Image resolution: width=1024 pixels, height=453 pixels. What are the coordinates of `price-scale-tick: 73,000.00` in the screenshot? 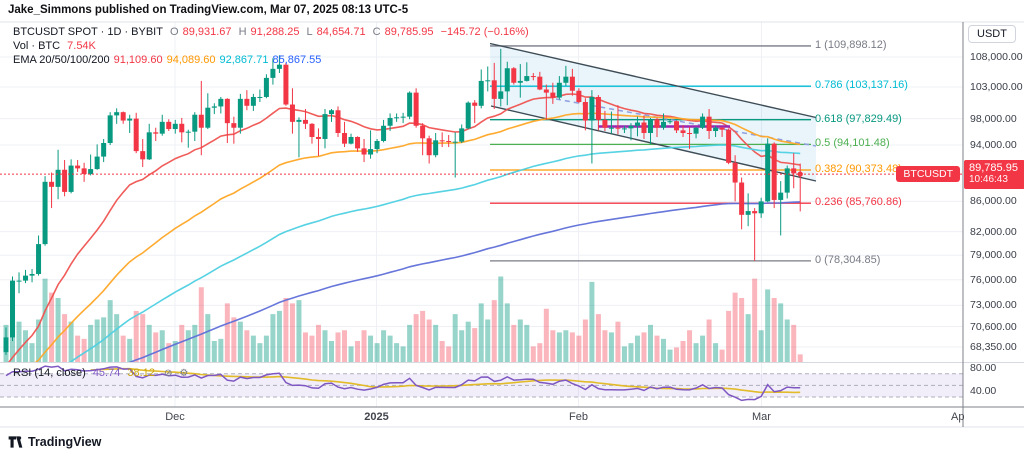 It's located at (993, 305).